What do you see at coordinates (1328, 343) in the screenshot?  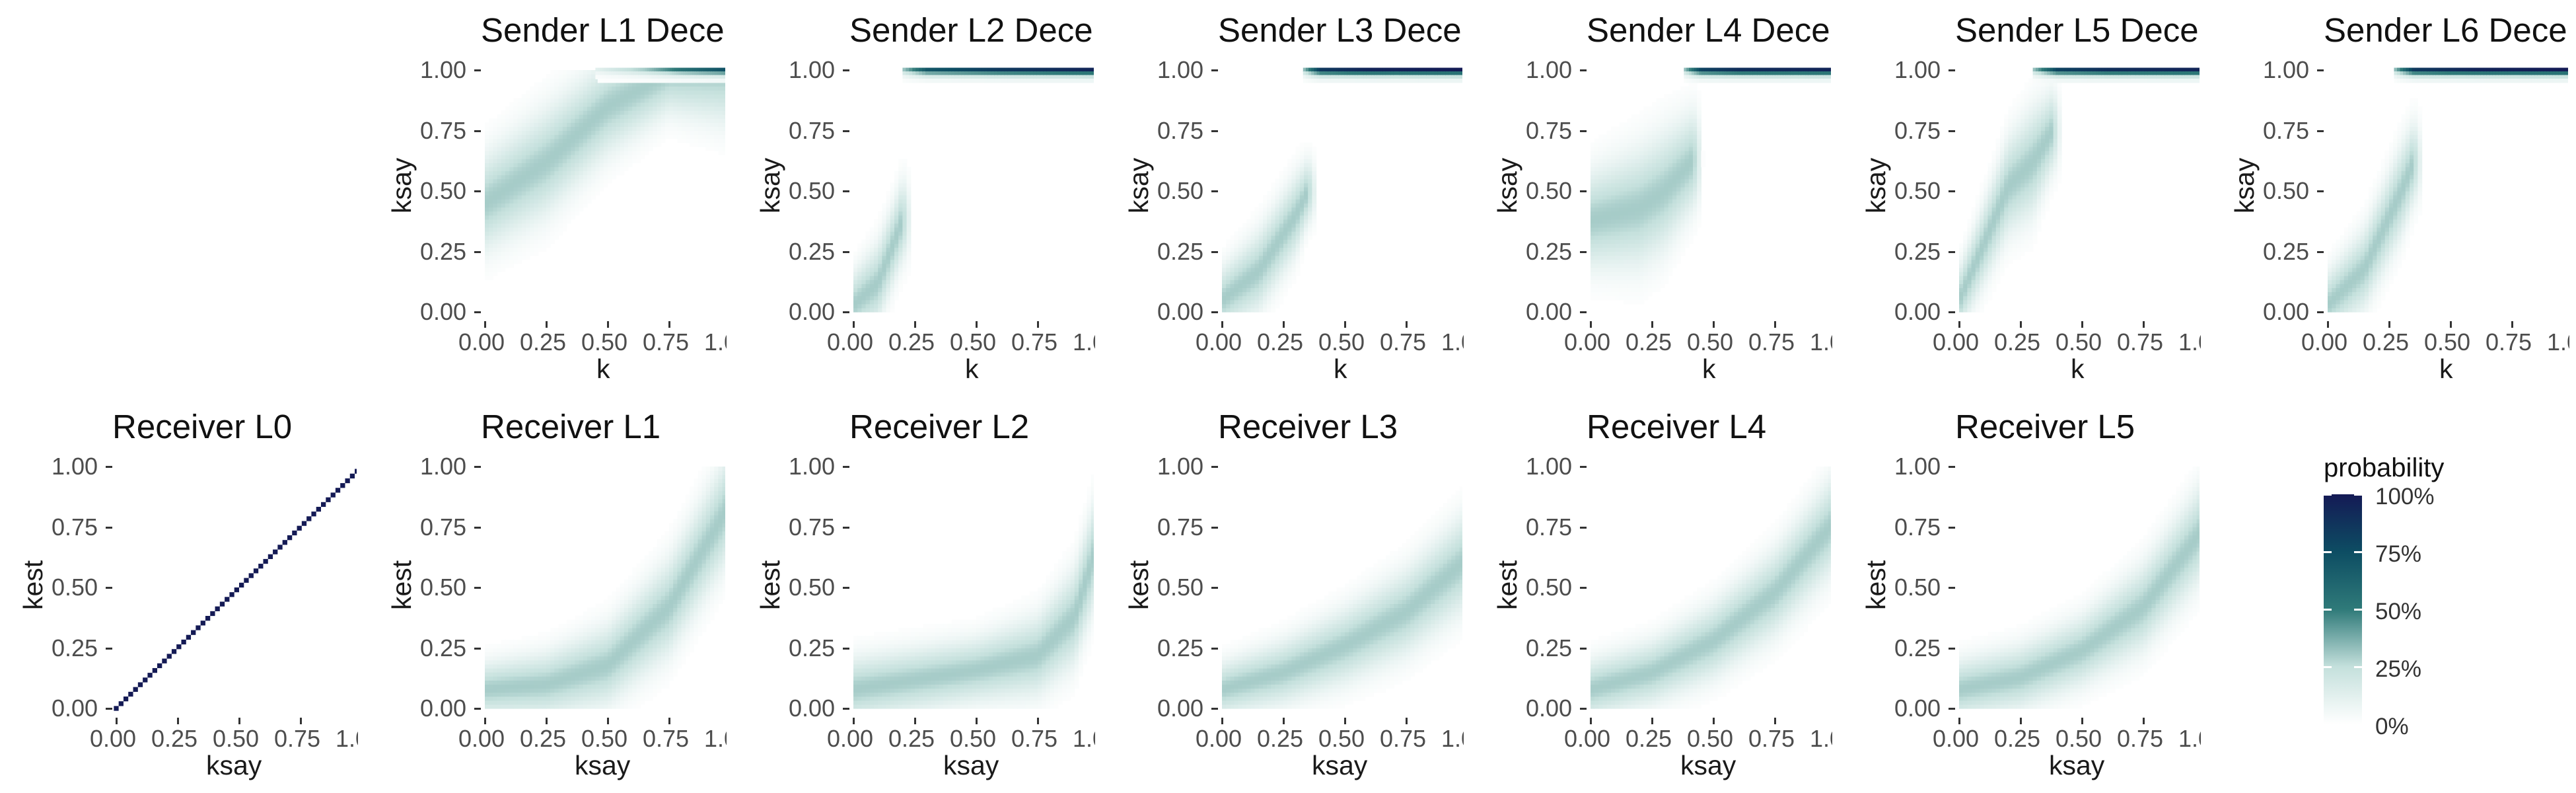 I see `x-axis: 0.000.250.500.751.00` at bounding box center [1328, 343].